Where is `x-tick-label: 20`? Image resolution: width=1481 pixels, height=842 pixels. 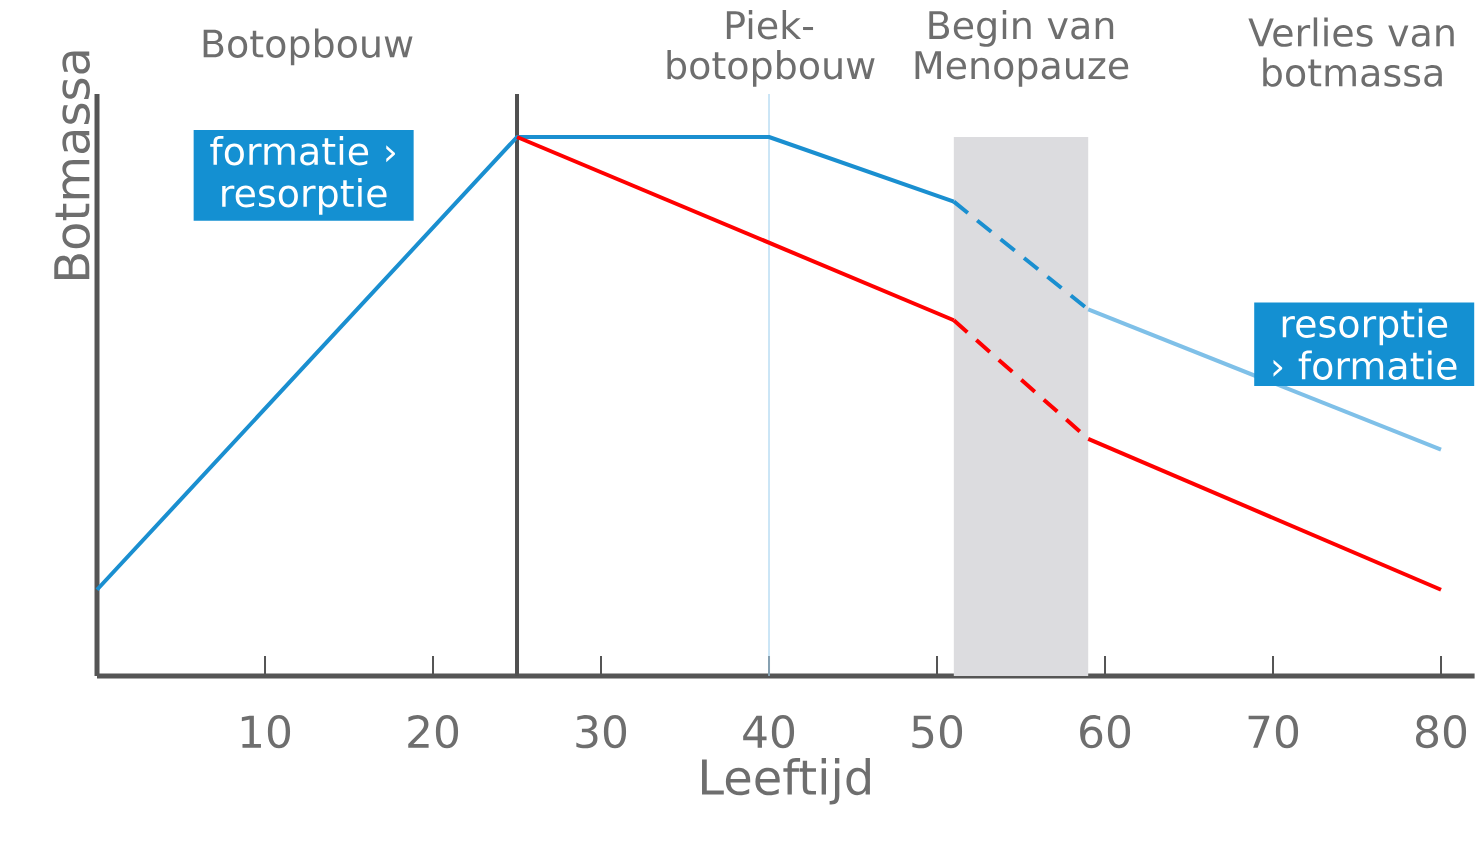 x-tick-label: 20 is located at coordinates (433, 732).